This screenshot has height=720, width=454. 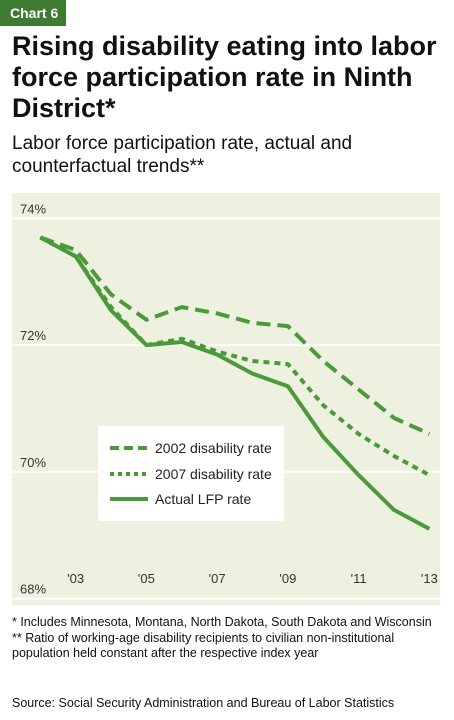 What do you see at coordinates (33, 335) in the screenshot?
I see `y-tick-label-72: 72%` at bounding box center [33, 335].